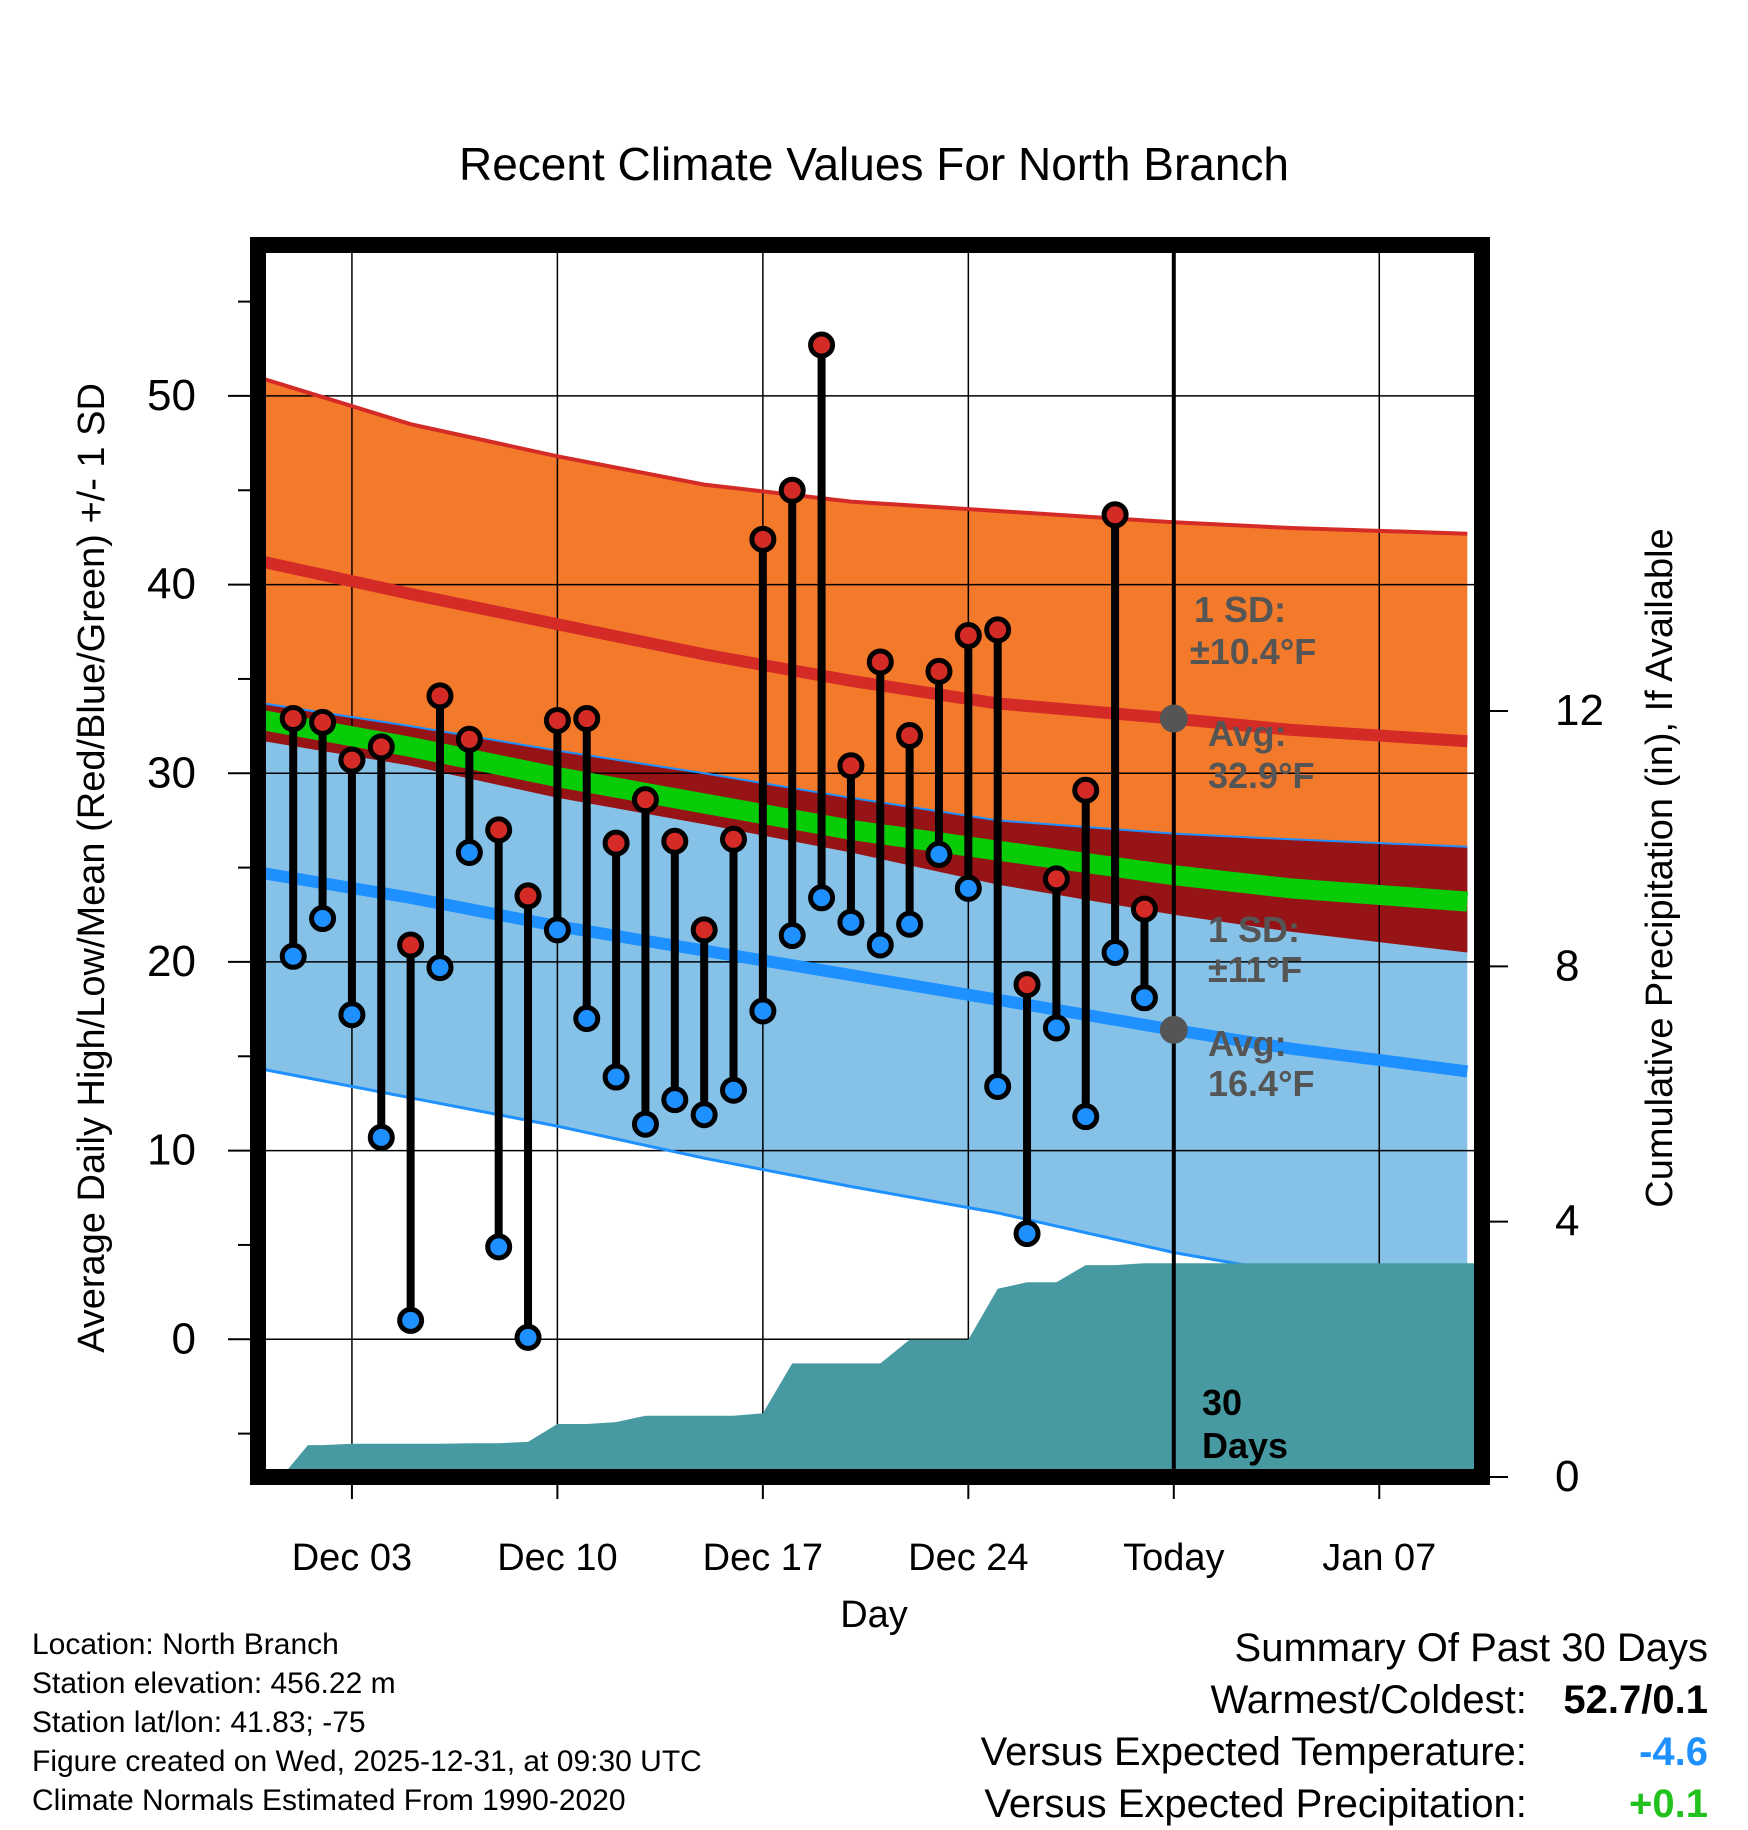 The image size is (1748, 1830). Describe the element at coordinates (1255, 1804) in the screenshot. I see `precip-departure-label: Versus Expected Precipitation:` at that location.